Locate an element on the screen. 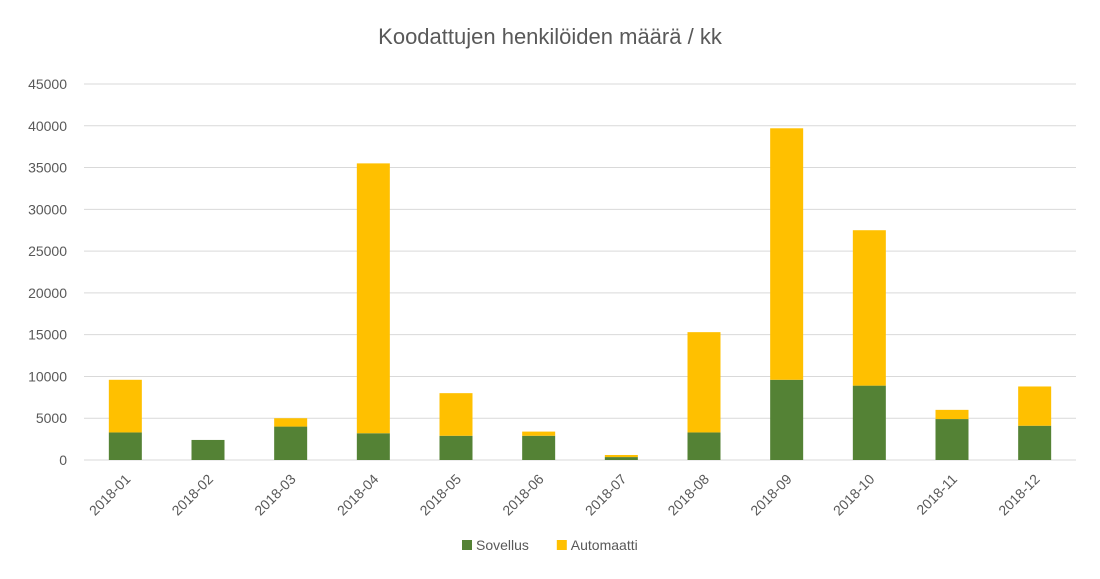  x-tick-label: 2018-06 is located at coordinates (523, 495).